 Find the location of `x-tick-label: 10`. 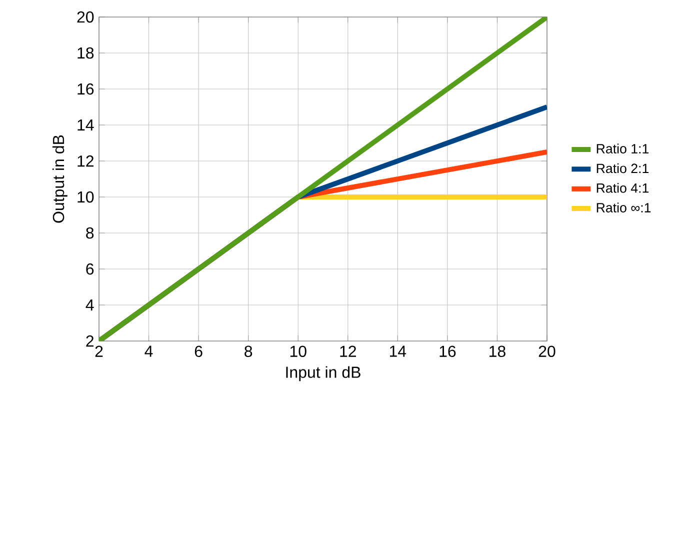

x-tick-label: 10 is located at coordinates (298, 352).